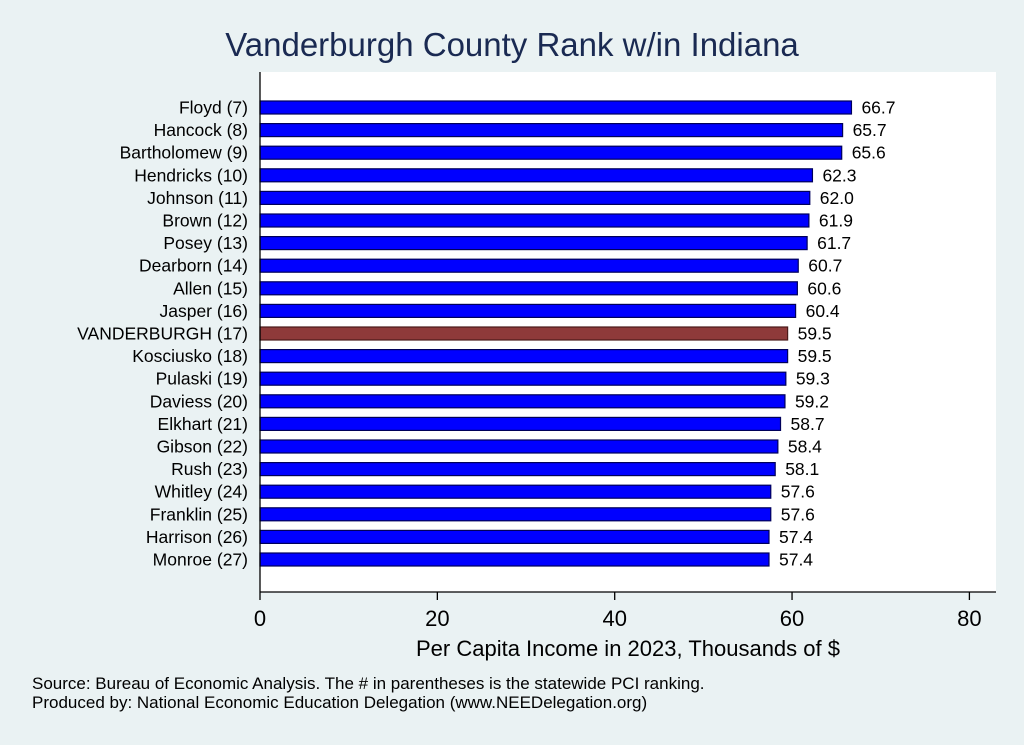 The height and width of the screenshot is (745, 1024). I want to click on category-label: Floyd (7), so click(213, 108).